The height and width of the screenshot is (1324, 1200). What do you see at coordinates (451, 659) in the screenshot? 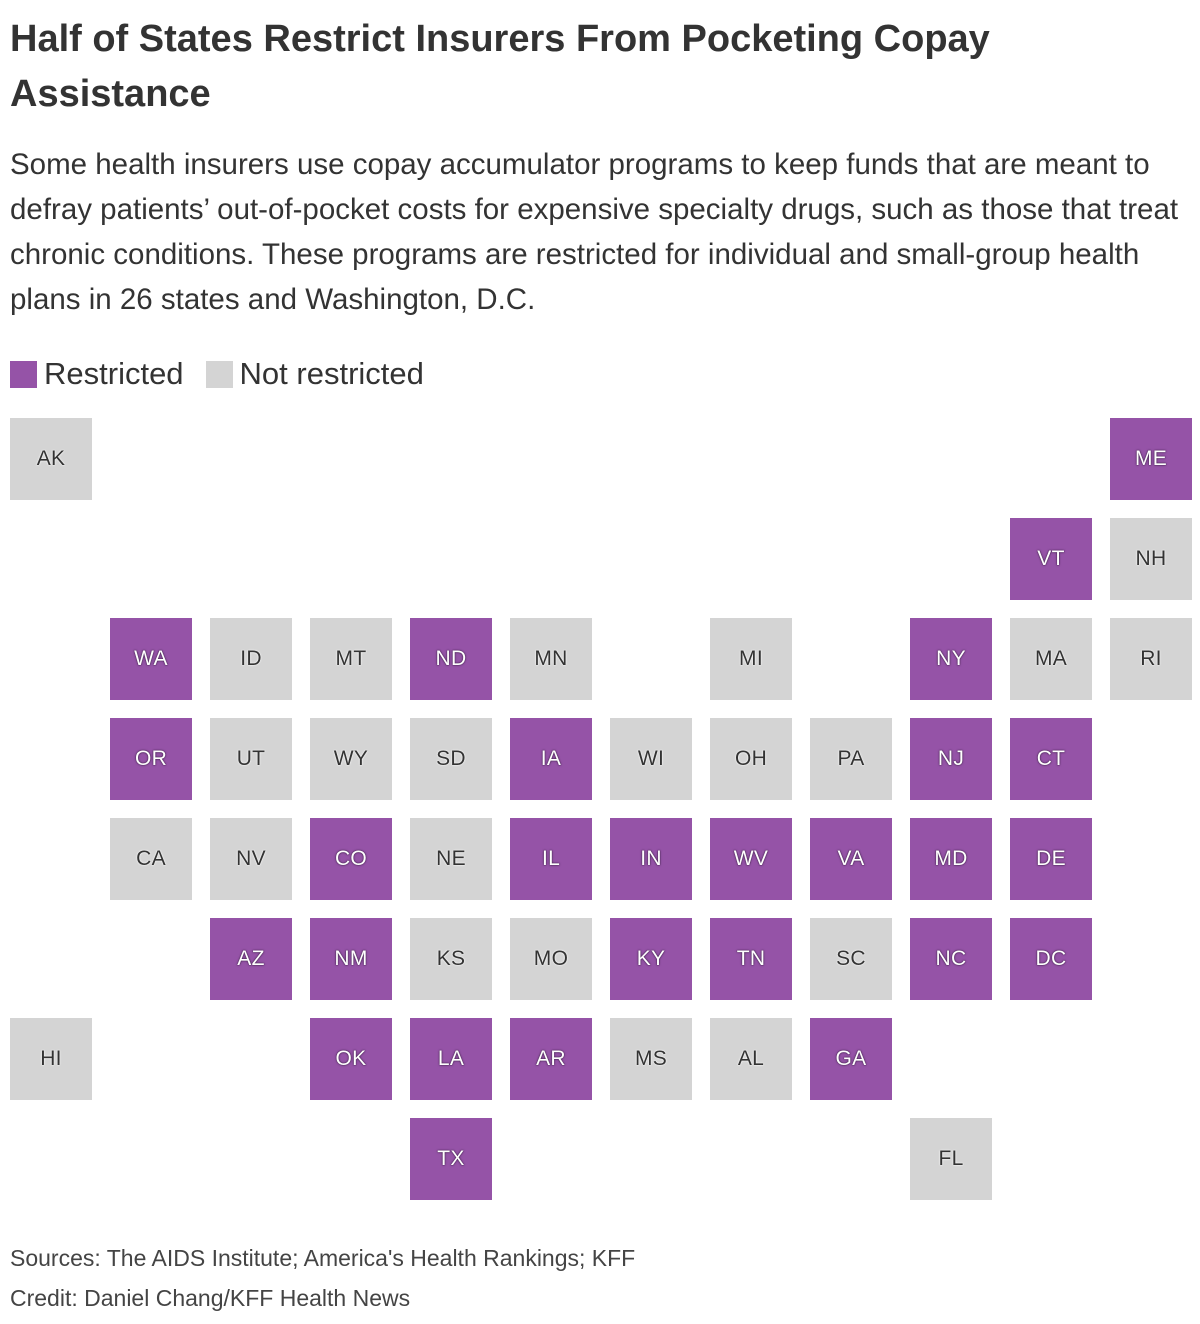
I see `state-tile-nd: ND` at bounding box center [451, 659].